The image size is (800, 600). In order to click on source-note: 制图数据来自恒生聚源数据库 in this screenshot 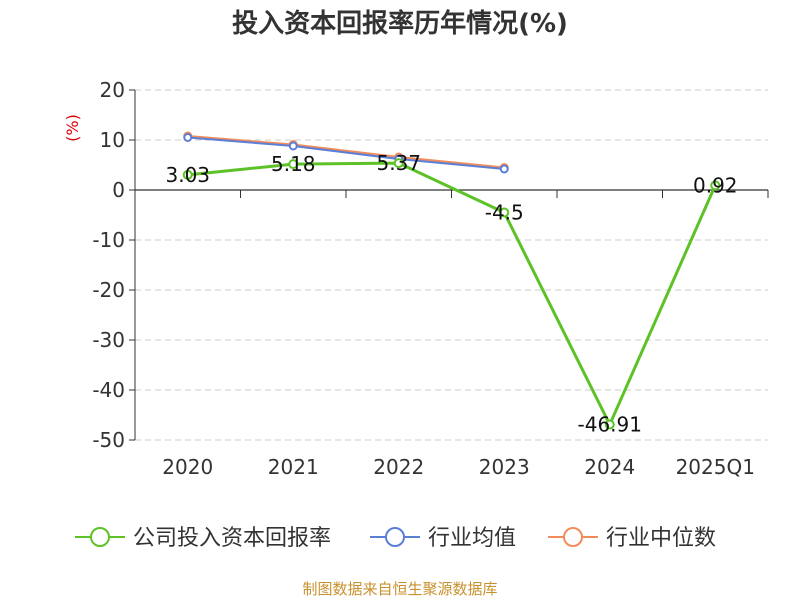, I will do `click(399, 589)`.